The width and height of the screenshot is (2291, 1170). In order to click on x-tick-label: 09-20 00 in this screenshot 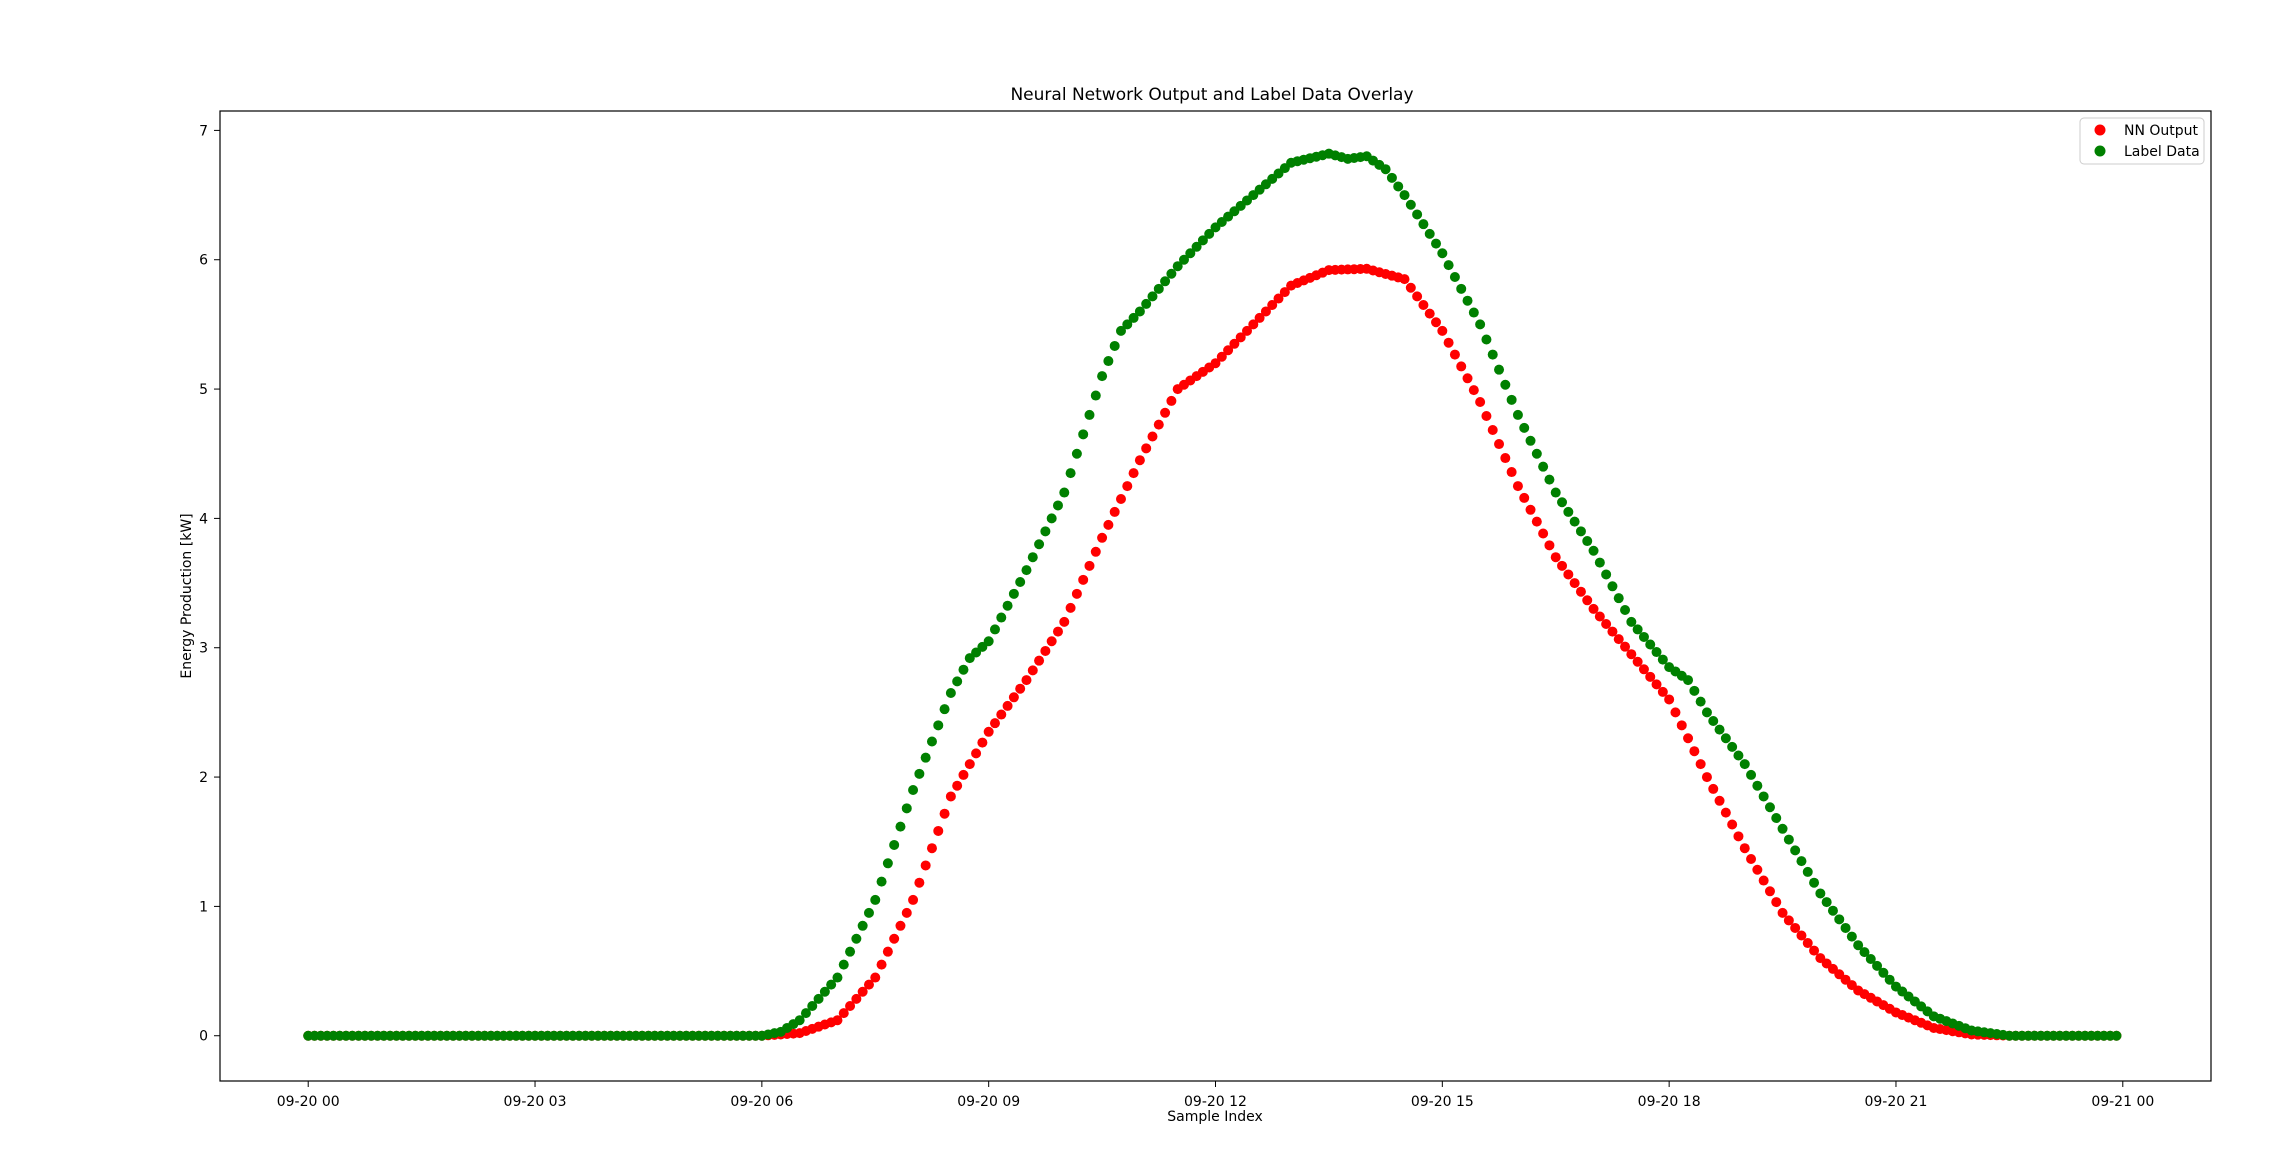, I will do `click(308, 1102)`.